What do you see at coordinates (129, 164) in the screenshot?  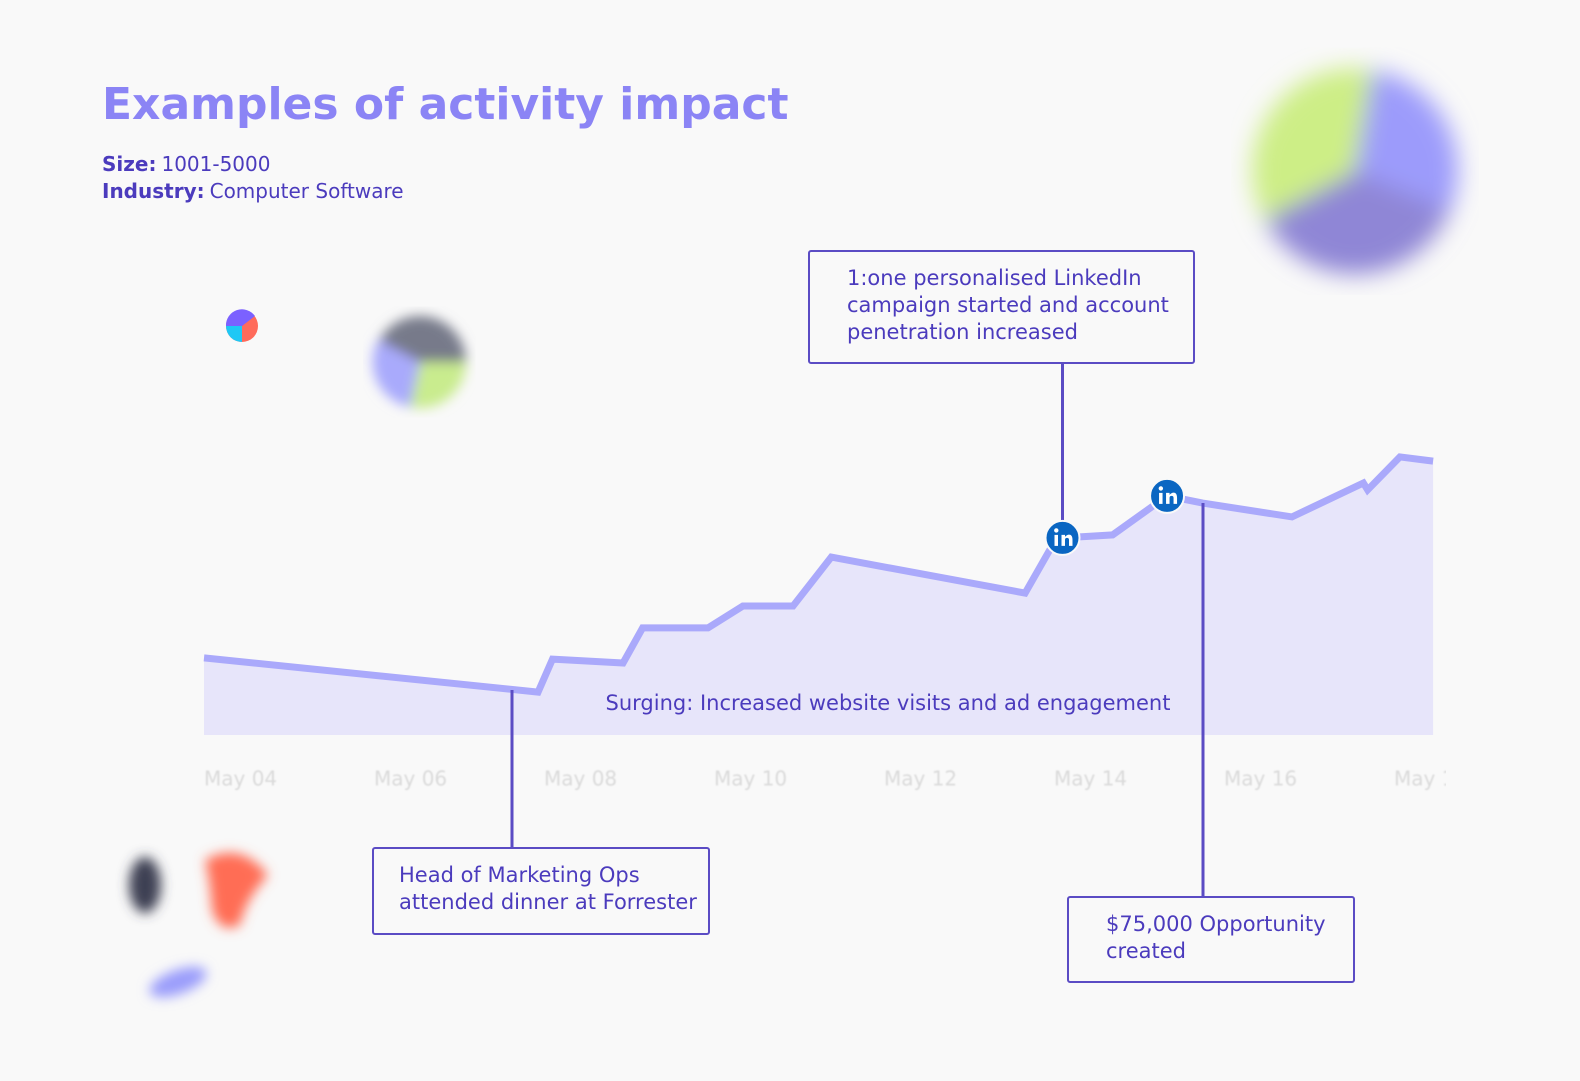 I see `detail-label: Size:` at bounding box center [129, 164].